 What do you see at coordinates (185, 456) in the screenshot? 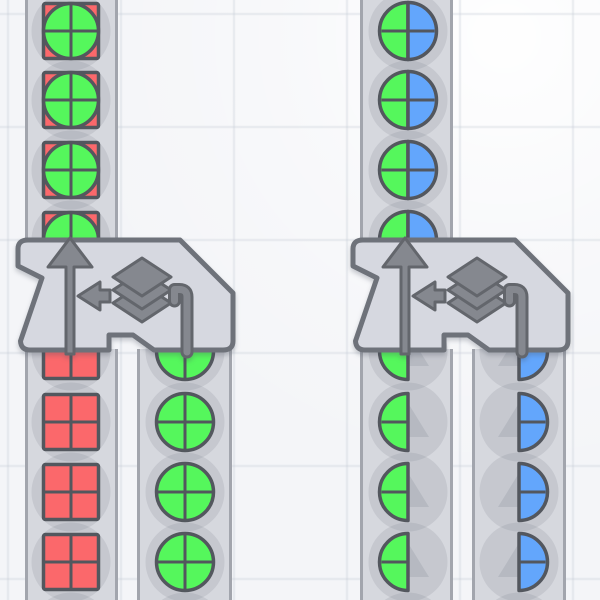
I see `input-belt-left-circles-items` at bounding box center [185, 456].